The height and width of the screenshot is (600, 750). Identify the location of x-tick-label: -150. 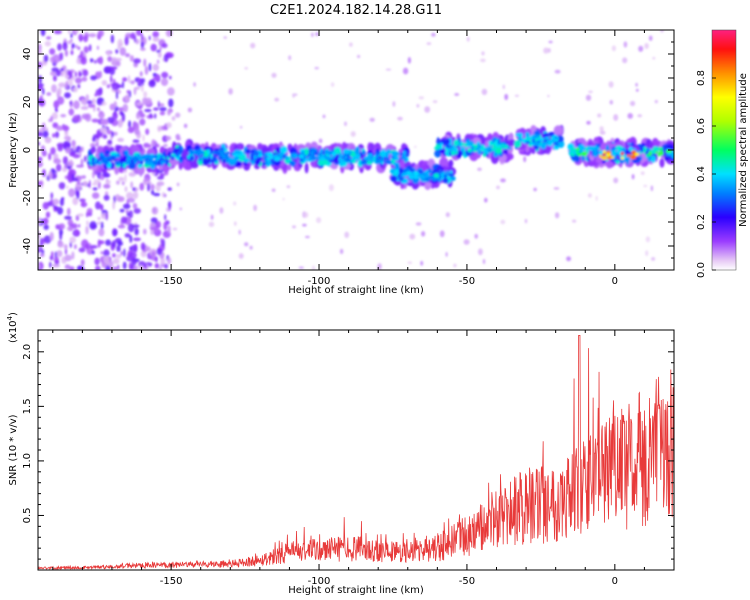
(171, 281).